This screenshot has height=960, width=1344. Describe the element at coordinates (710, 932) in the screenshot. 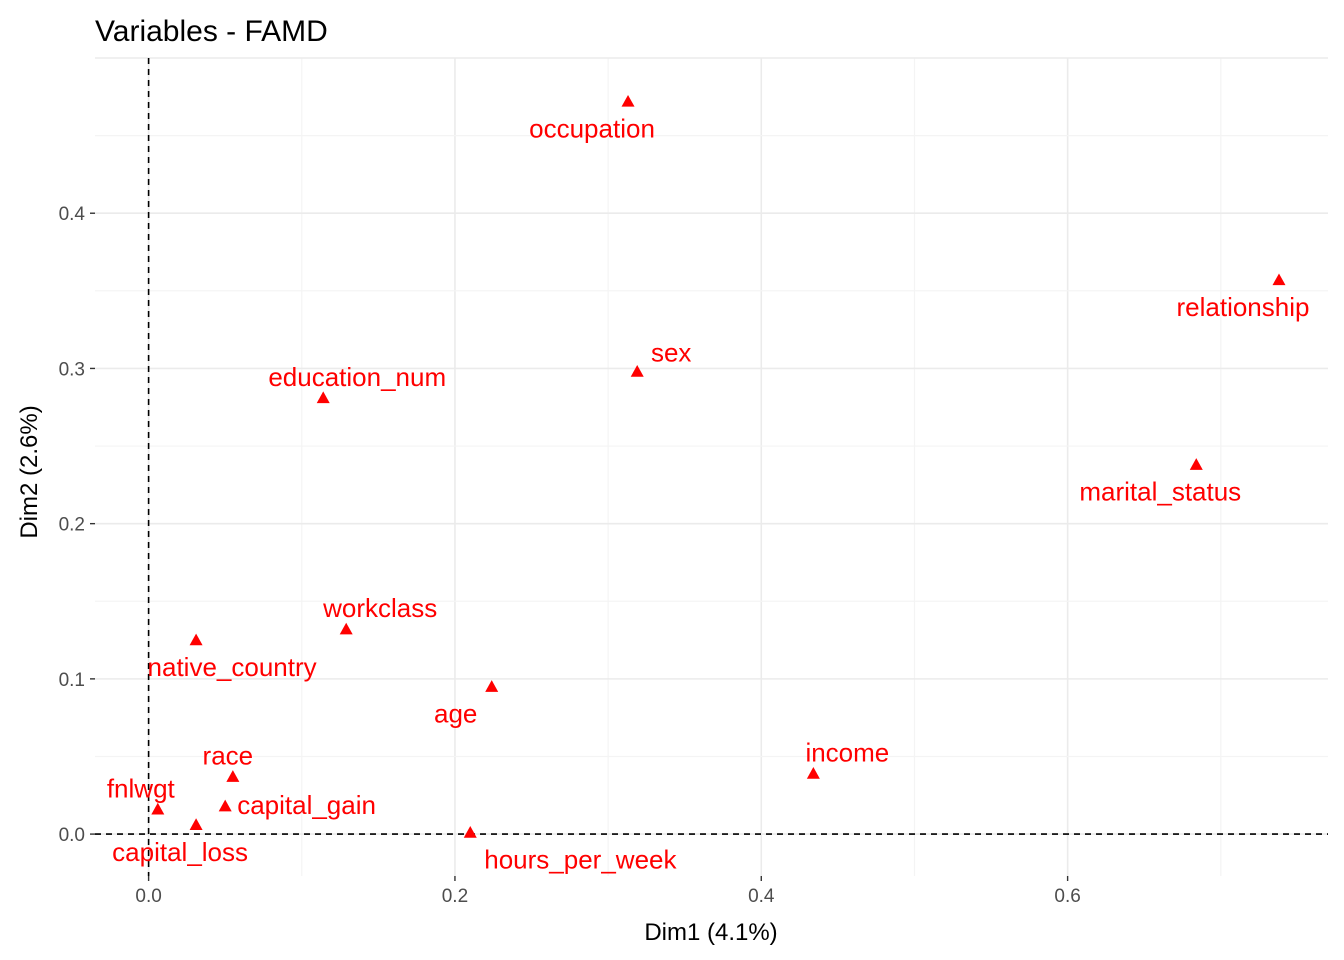

I see `x-axis-title: Dim1 (4.1%)` at that location.